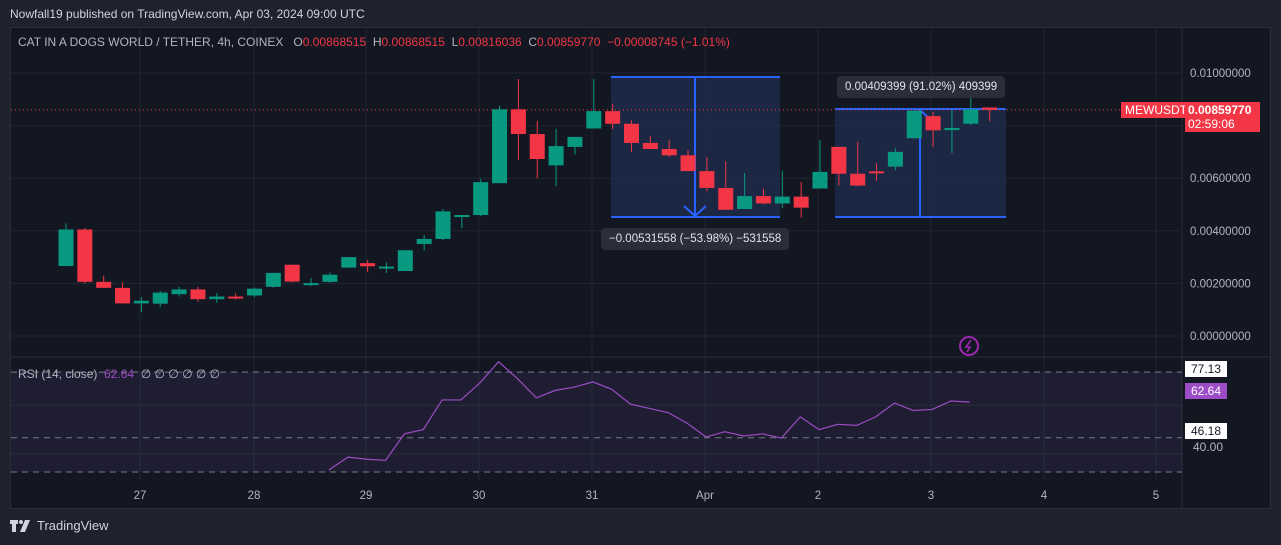  What do you see at coordinates (1044, 496) in the screenshot?
I see `svg-text: 4` at bounding box center [1044, 496].